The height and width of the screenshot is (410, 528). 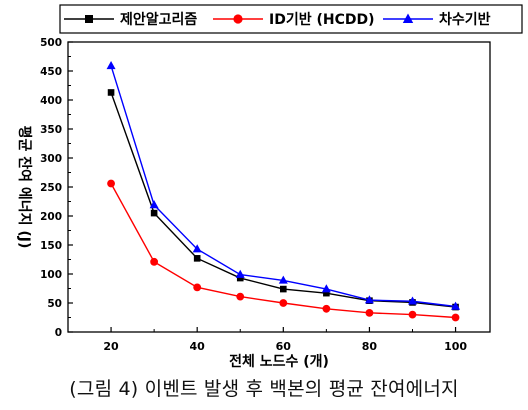 What do you see at coordinates (58, 333) in the screenshot?
I see `y-tick-label: 0` at bounding box center [58, 333].